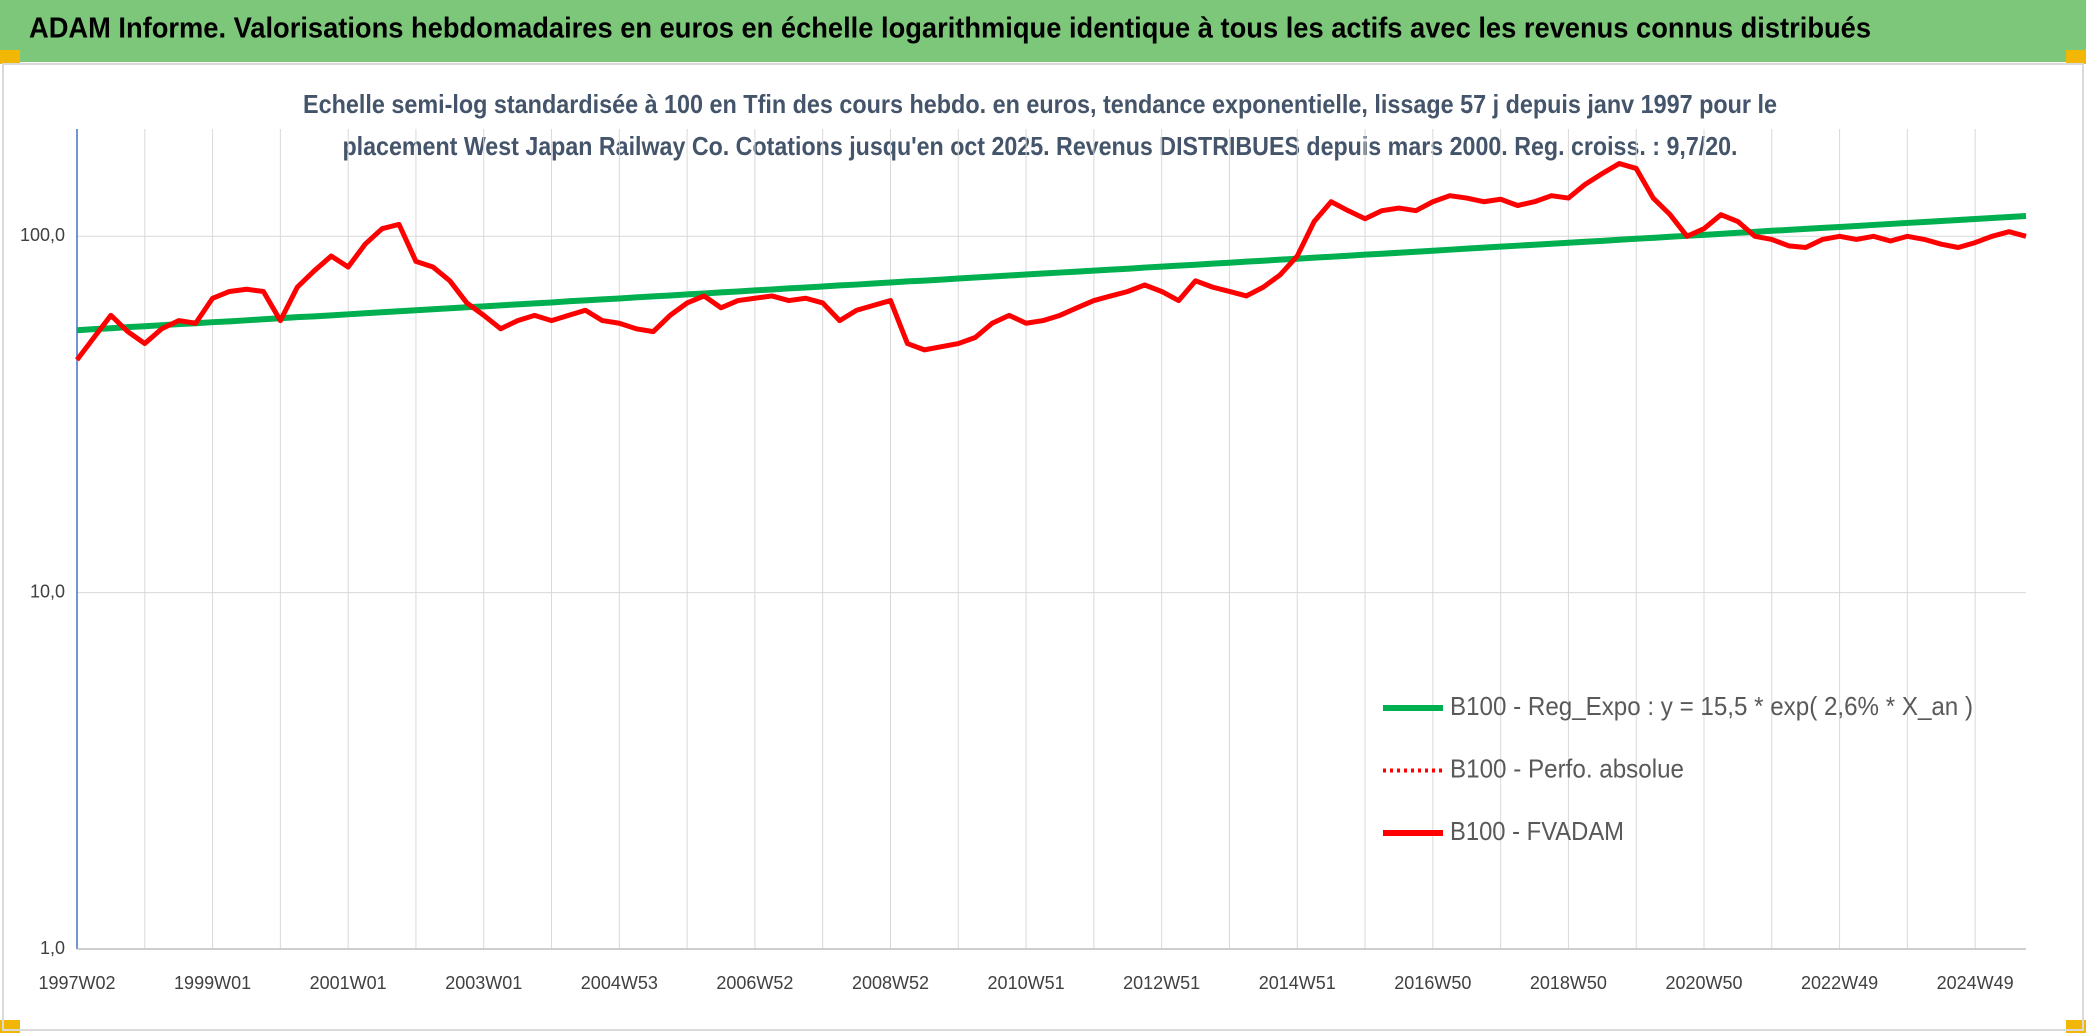 Image resolution: width=2086 pixels, height=1033 pixels. I want to click on y-tick-label: 1,0, so click(52, 948).